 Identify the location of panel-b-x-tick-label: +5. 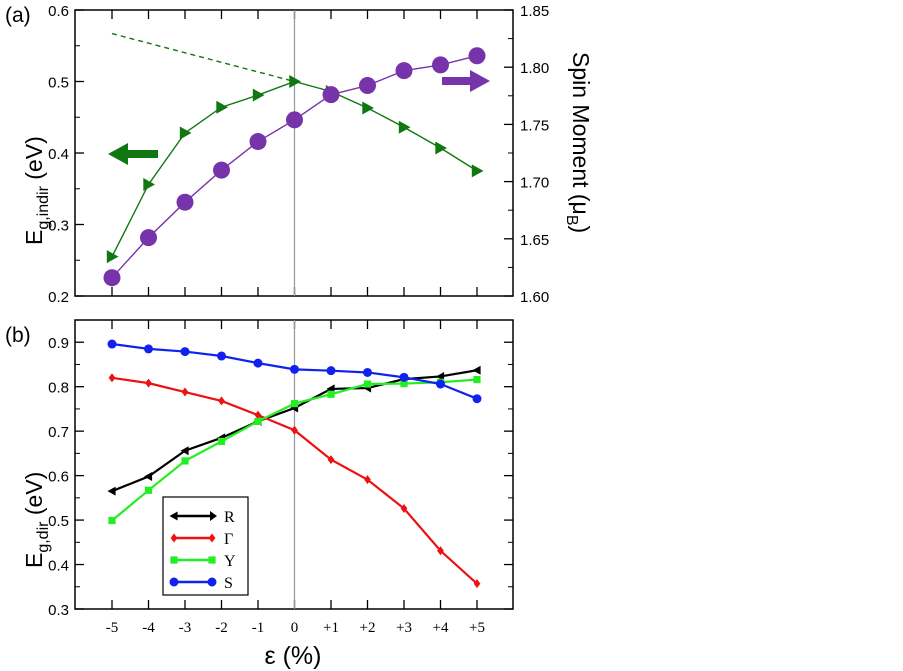
(477, 628).